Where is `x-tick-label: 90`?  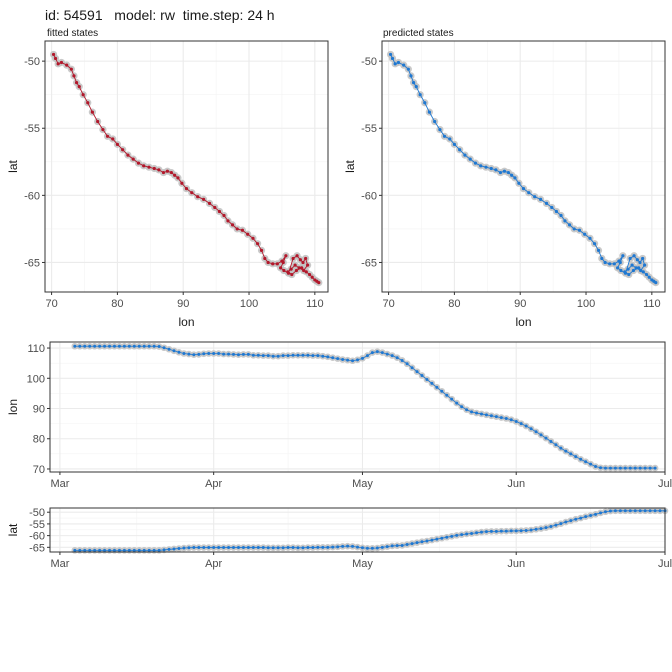 x-tick-label: 90 is located at coordinates (520, 304).